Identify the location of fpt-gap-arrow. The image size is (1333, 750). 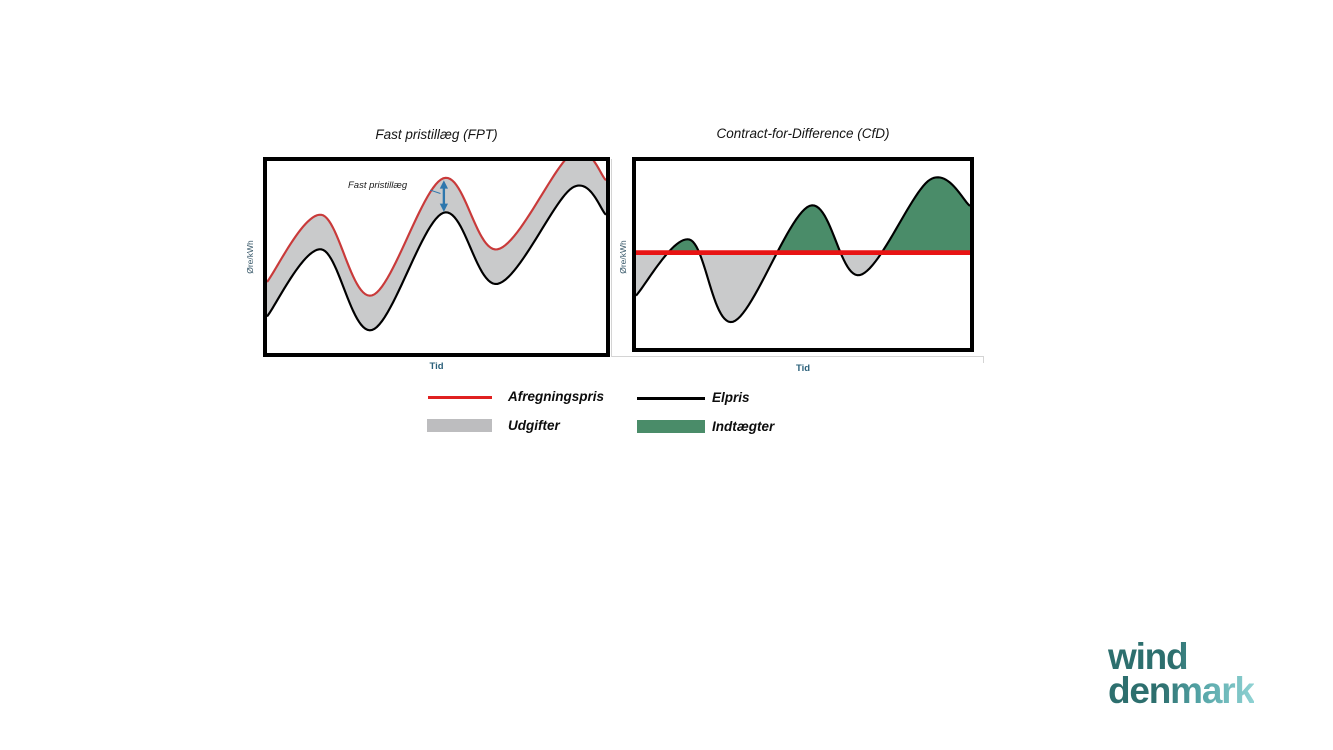
(438, 196).